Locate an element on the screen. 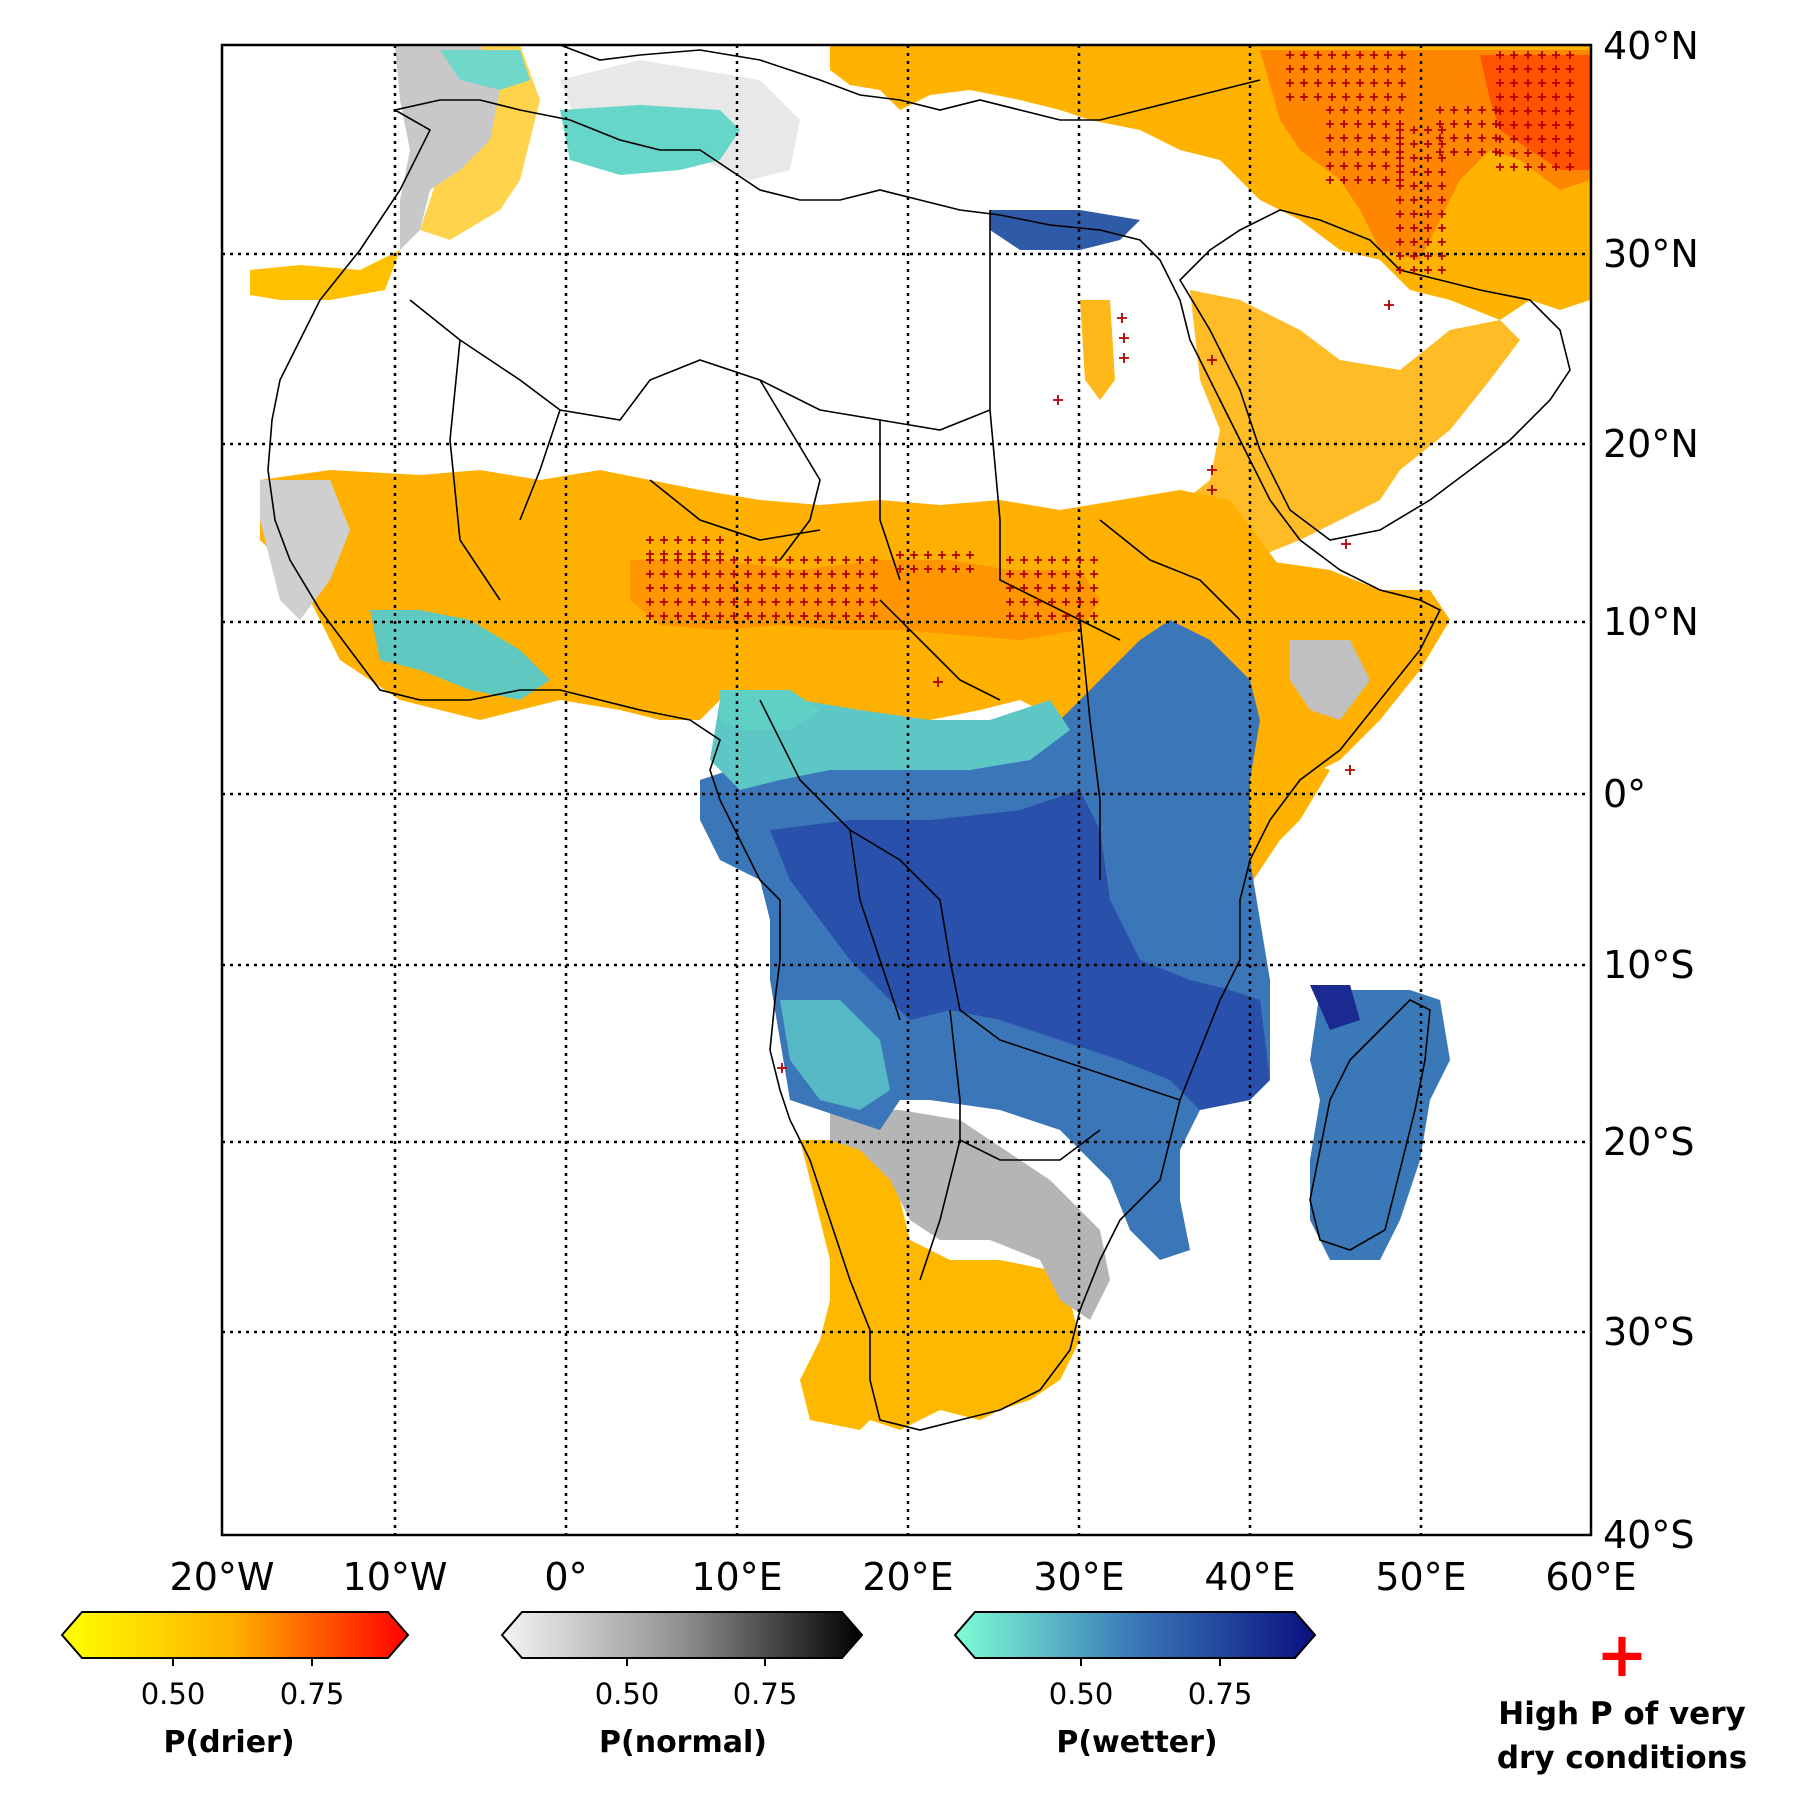 This screenshot has height=1800, width=1800. lon-label-30e: 30°E is located at coordinates (1078, 1577).